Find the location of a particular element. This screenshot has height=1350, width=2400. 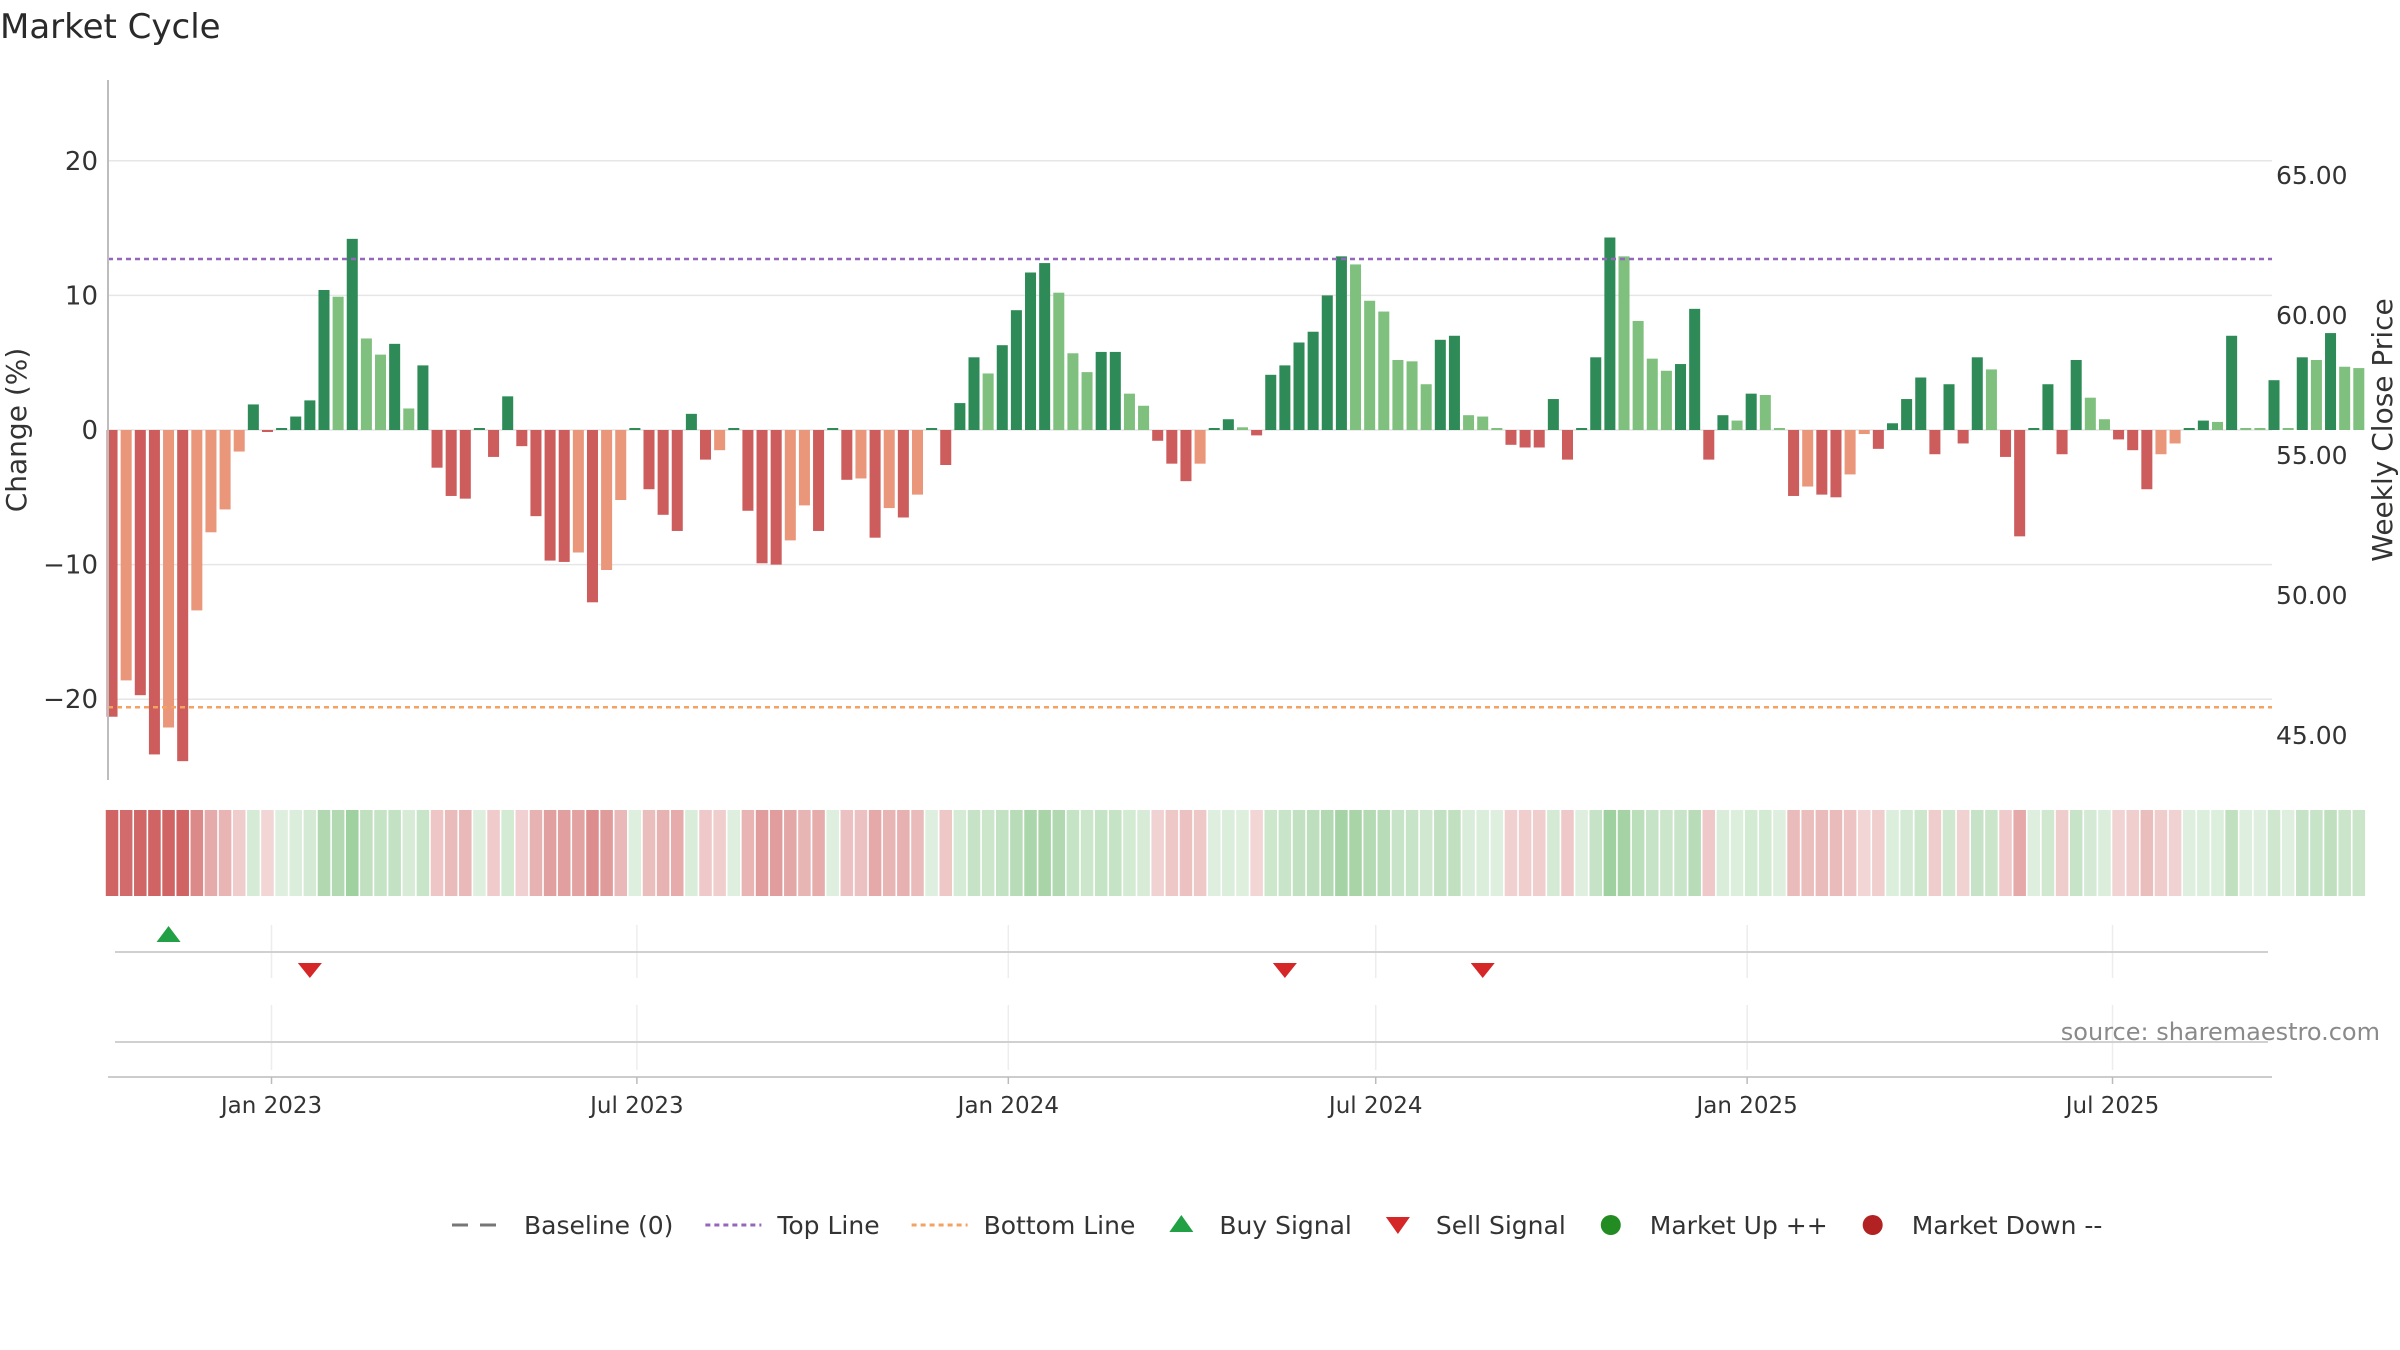

x-tick-label: Jan 2023 is located at coordinates (270, 1106).